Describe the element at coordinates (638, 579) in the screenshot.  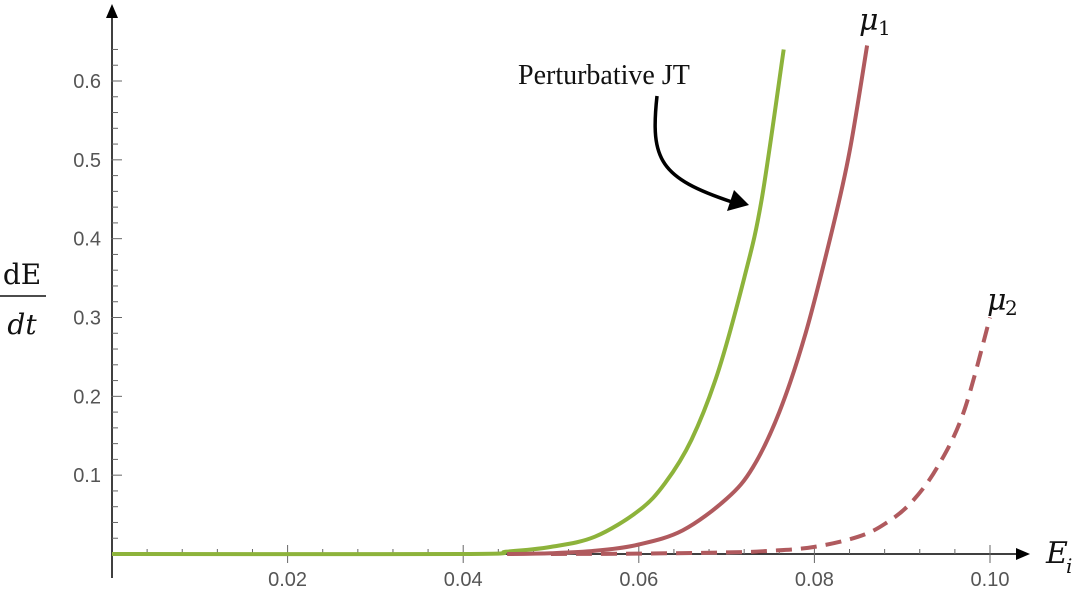
I see `x-tick-label: 0.06` at that location.